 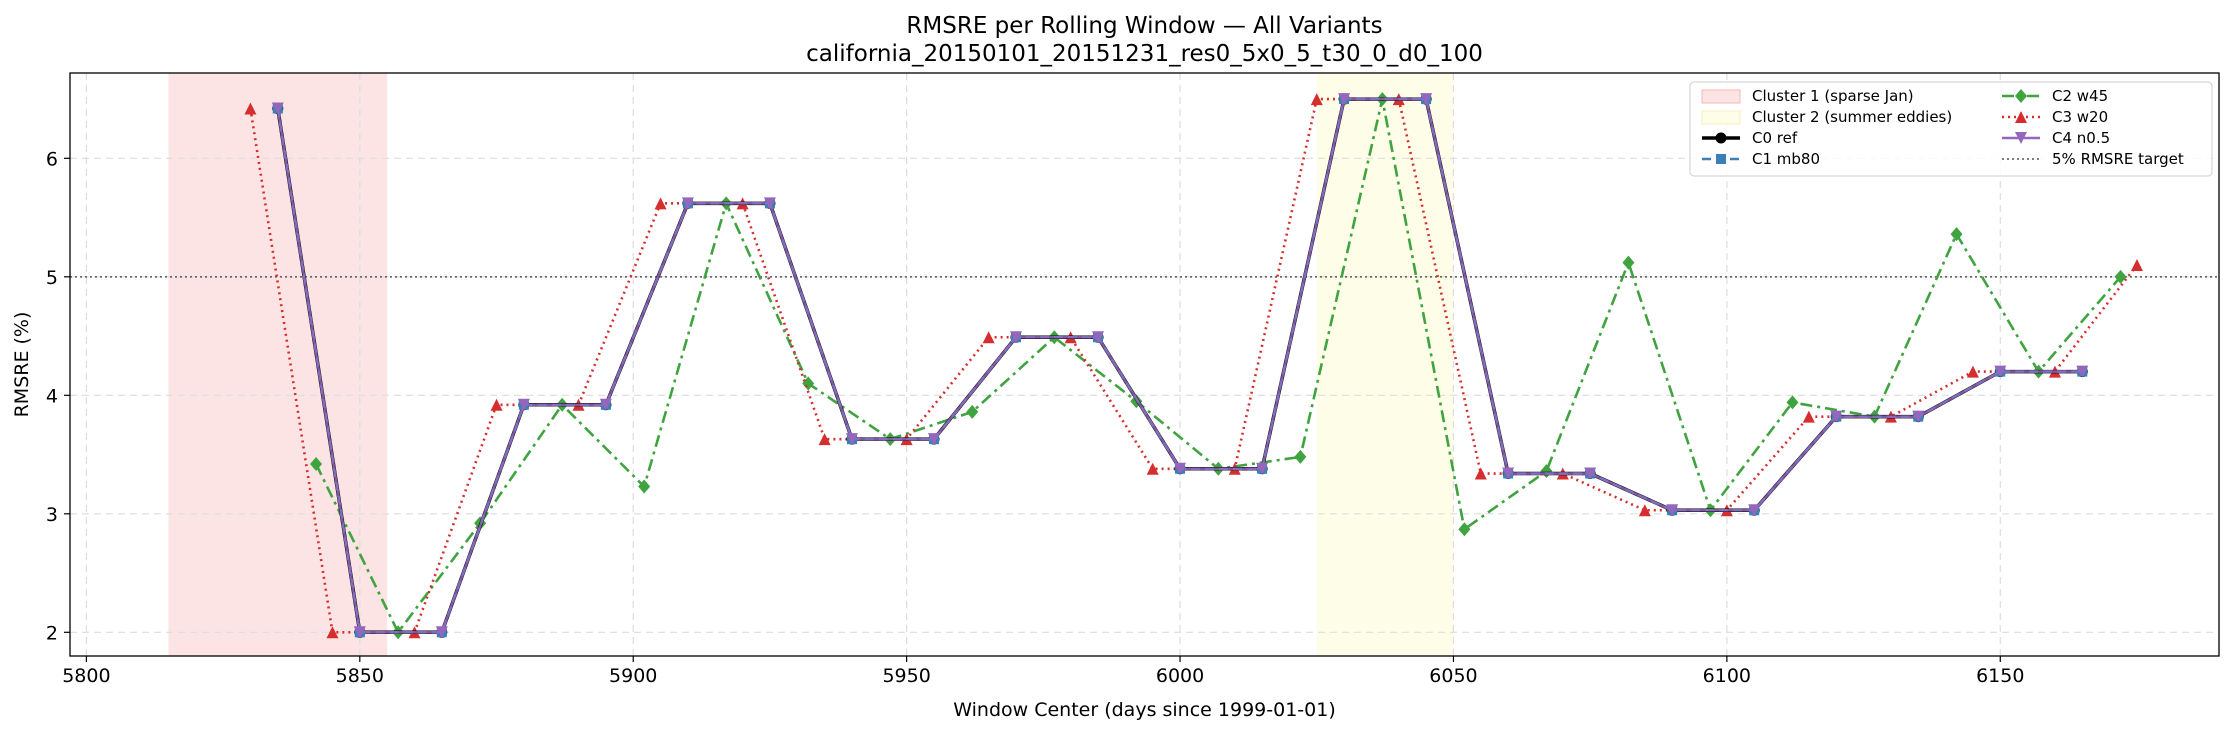 What do you see at coordinates (1144, 26) in the screenshot?
I see `chart-title: RMSRE per Rolling Window — All Variants` at bounding box center [1144, 26].